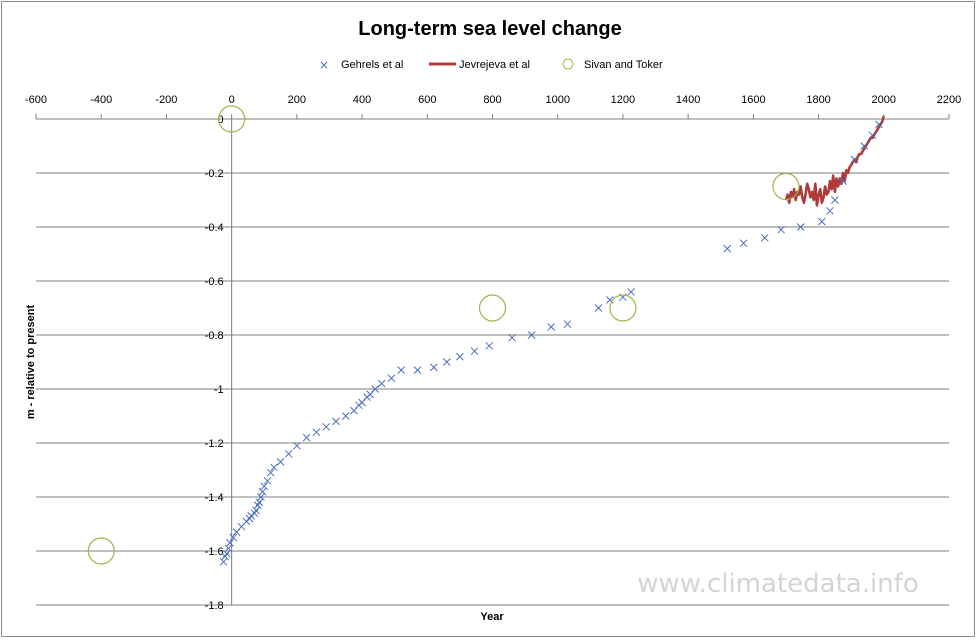  I want to click on y-tick-label: -1, so click(219, 390).